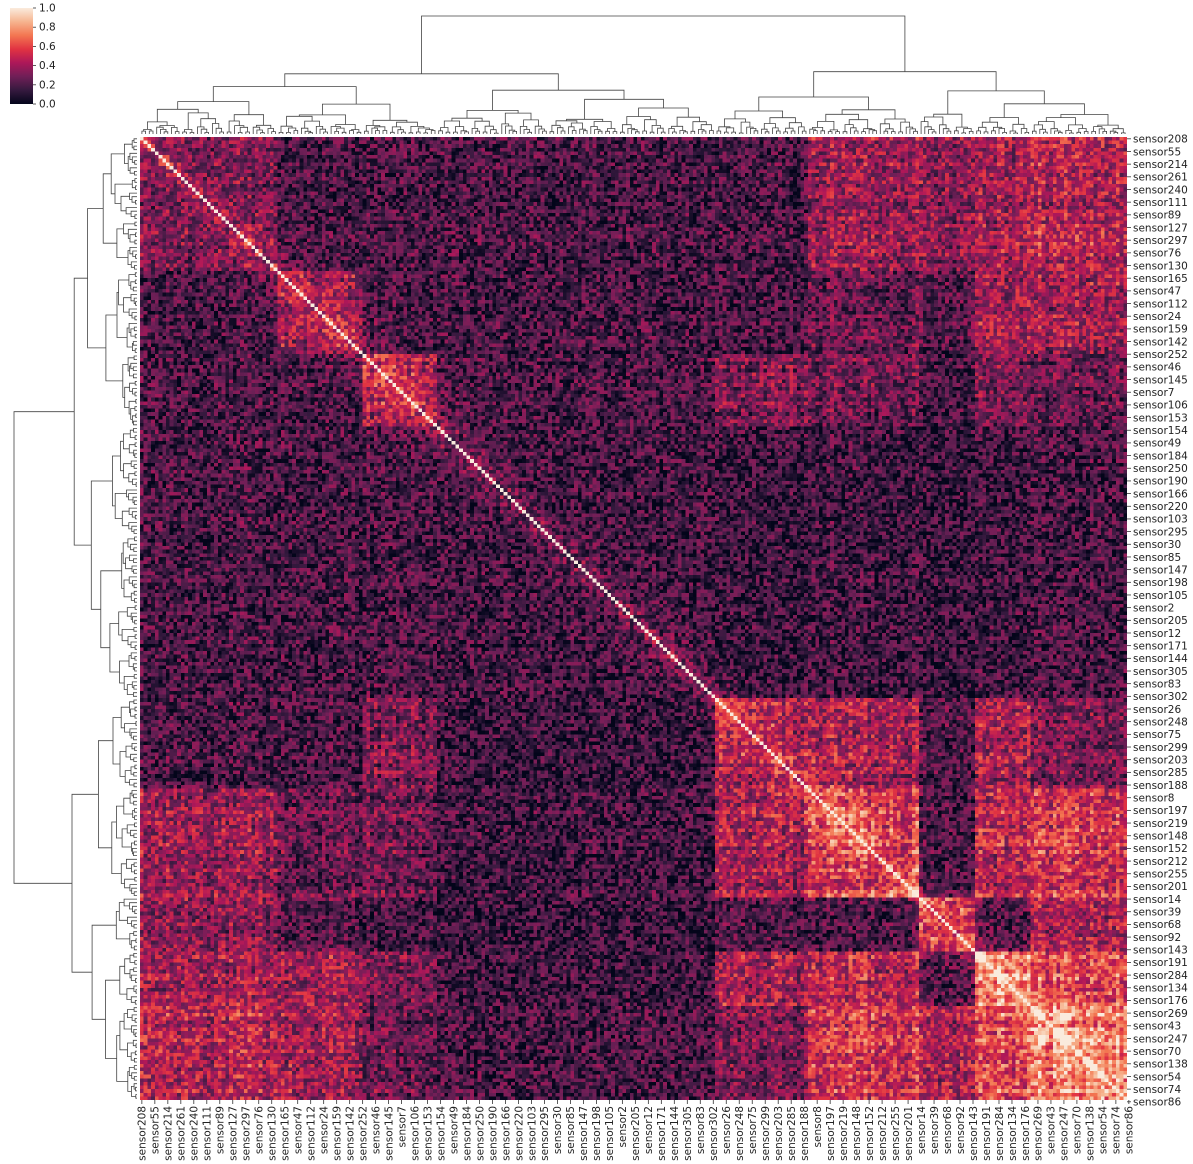 Image resolution: width=1193 pixels, height=1164 pixels. I want to click on column-tick-label: sensor152, so click(870, 1133).